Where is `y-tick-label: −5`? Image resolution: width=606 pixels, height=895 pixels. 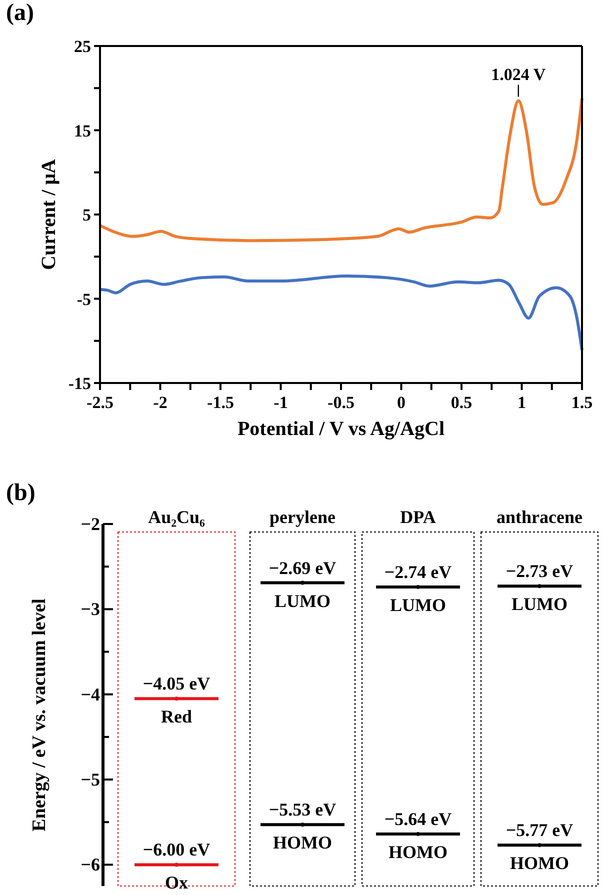
y-tick-label: −5 is located at coordinates (90, 780).